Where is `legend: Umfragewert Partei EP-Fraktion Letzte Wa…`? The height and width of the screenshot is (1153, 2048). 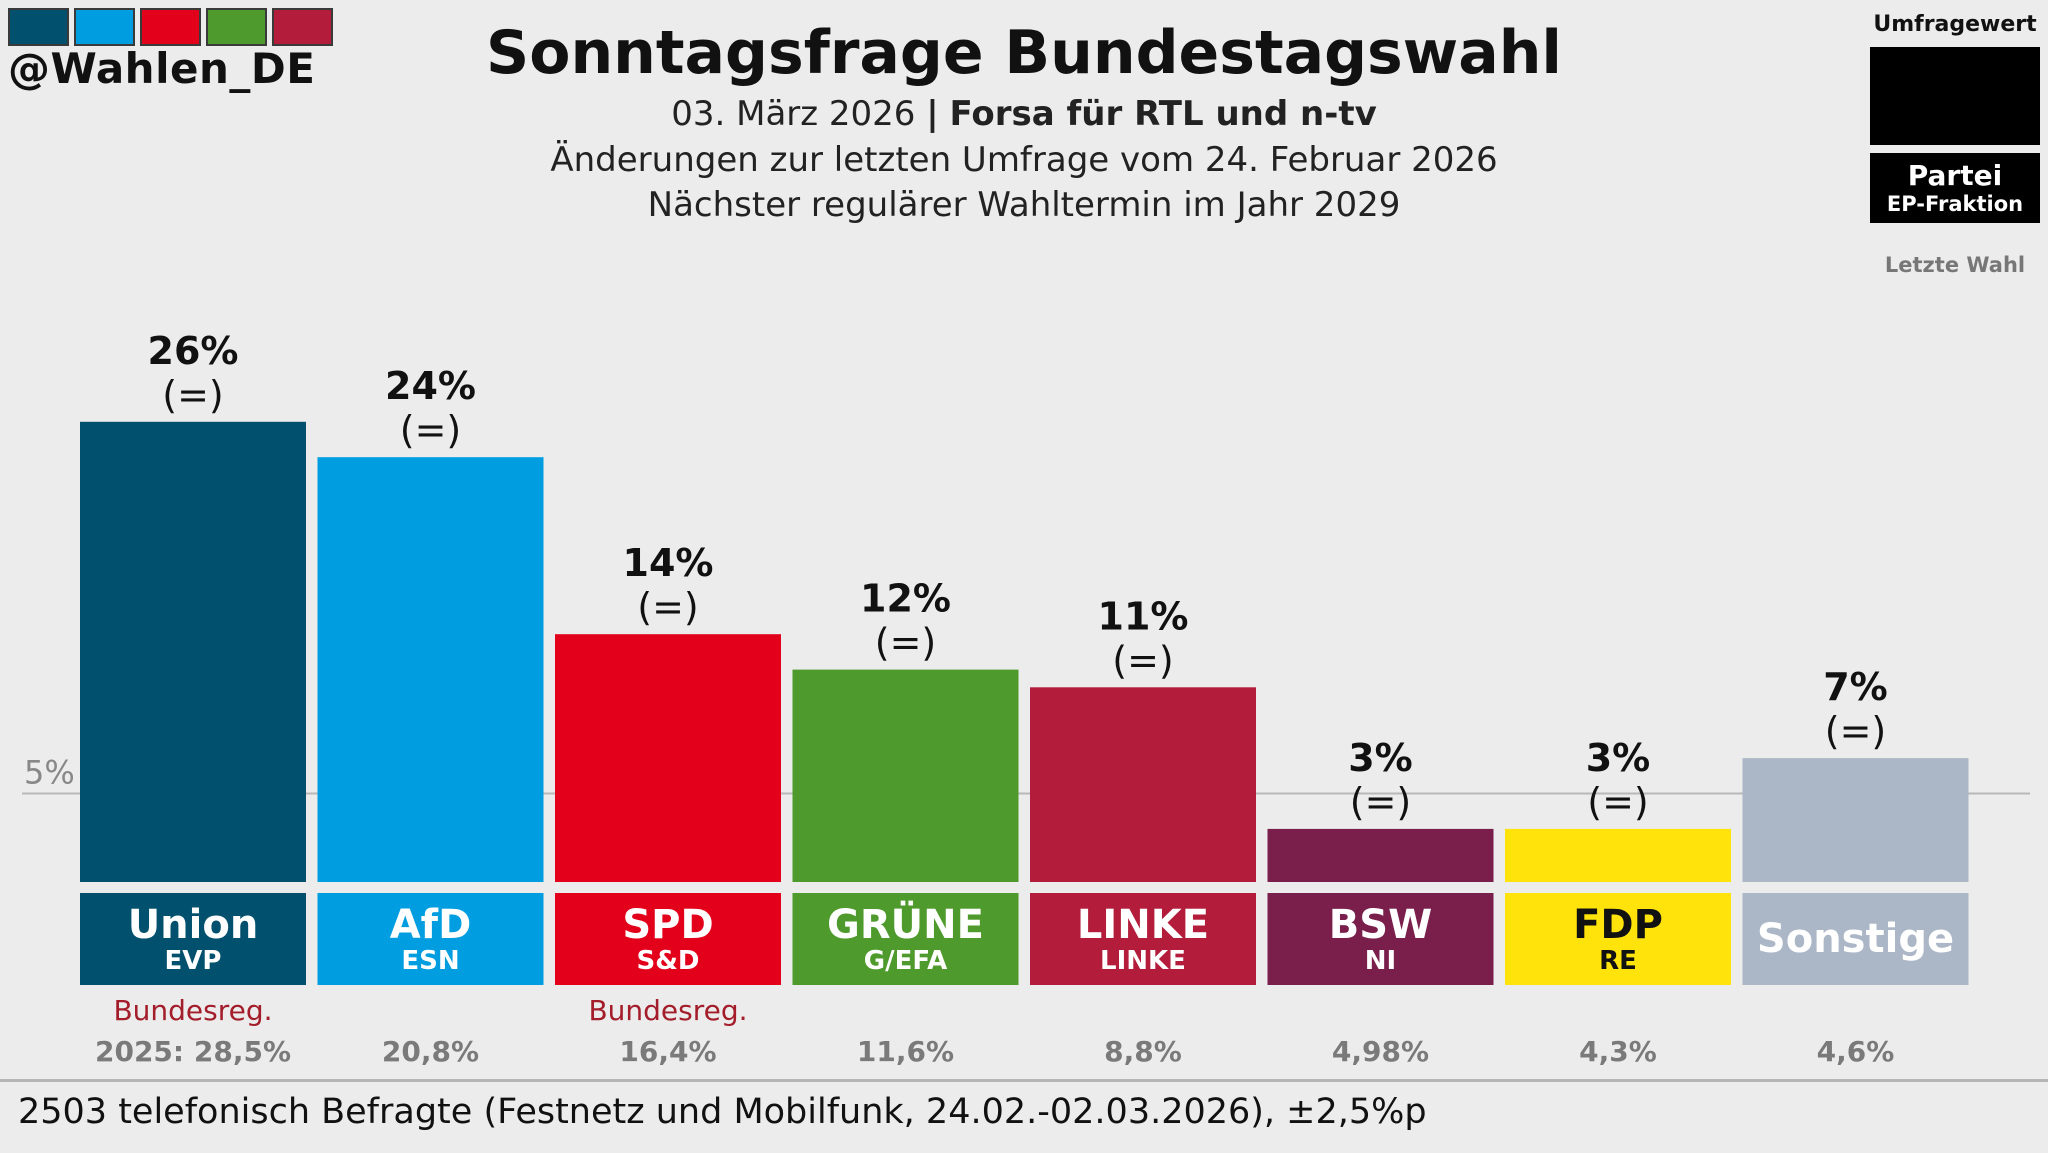
legend: Umfragewert Partei EP-Fraktion Letzte Wa… is located at coordinates (1955, 144).